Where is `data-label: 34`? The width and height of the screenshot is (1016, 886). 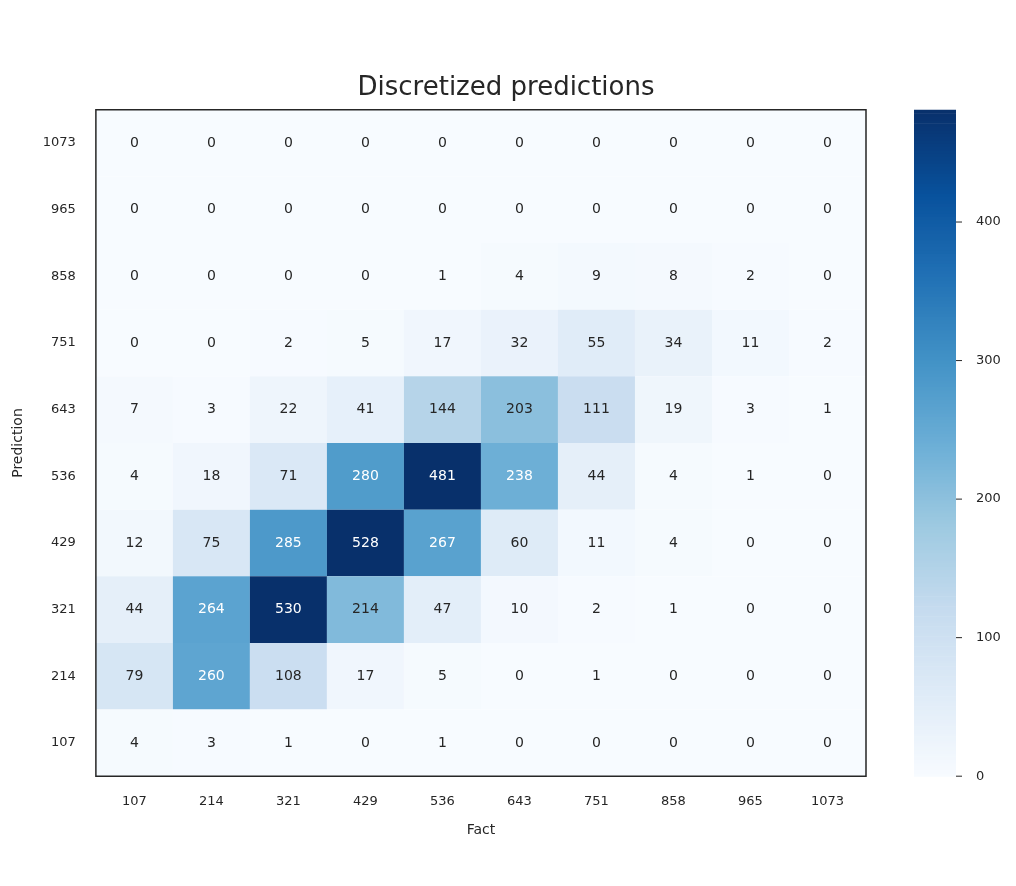
data-label: 34 is located at coordinates (673, 341).